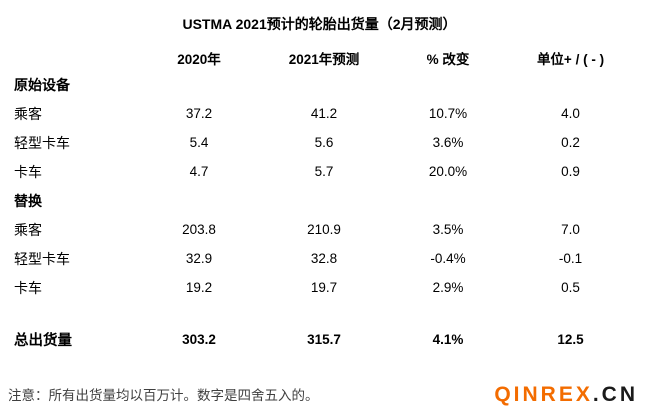 This screenshot has width=653, height=414. Describe the element at coordinates (324, 171) in the screenshot. I see `cell-oe-truck-2021: 5.7` at that location.